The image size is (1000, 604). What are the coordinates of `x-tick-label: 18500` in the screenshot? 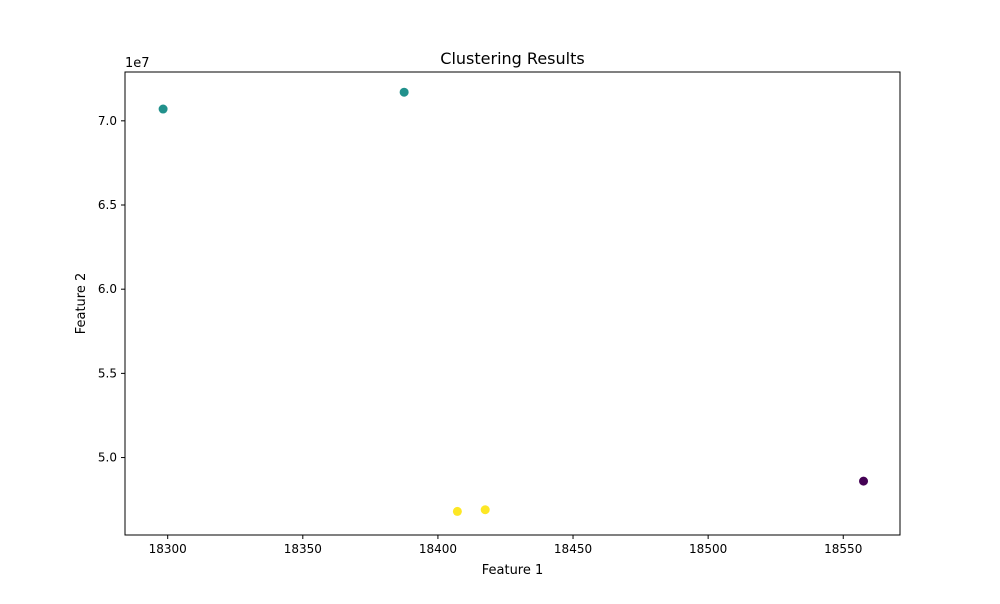 It's located at (708, 549).